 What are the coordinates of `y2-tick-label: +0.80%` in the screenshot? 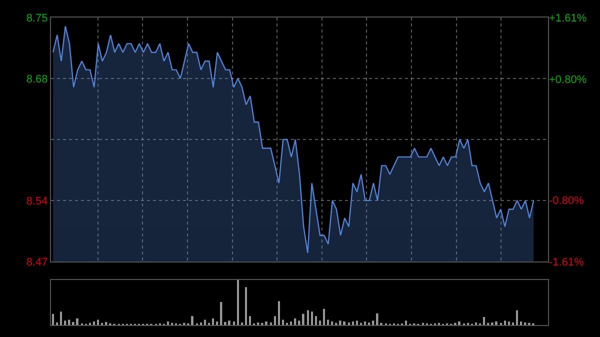 It's located at (568, 80).